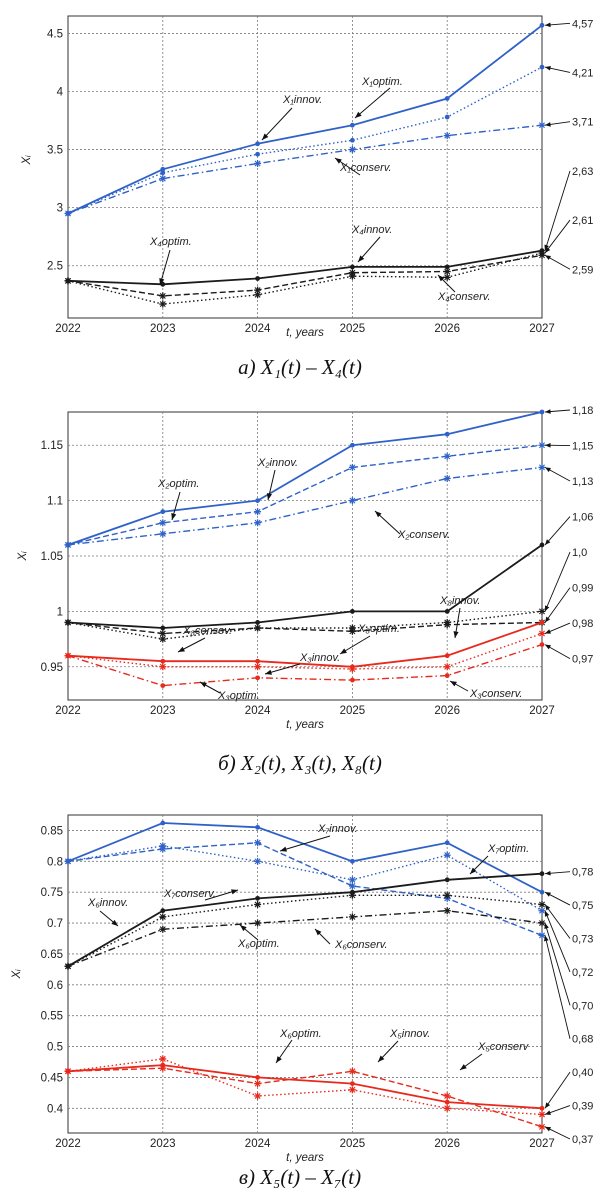 This screenshot has width=603, height=1188. Describe the element at coordinates (582, 1073) in the screenshot. I see `end-value-label: 0,40` at that location.